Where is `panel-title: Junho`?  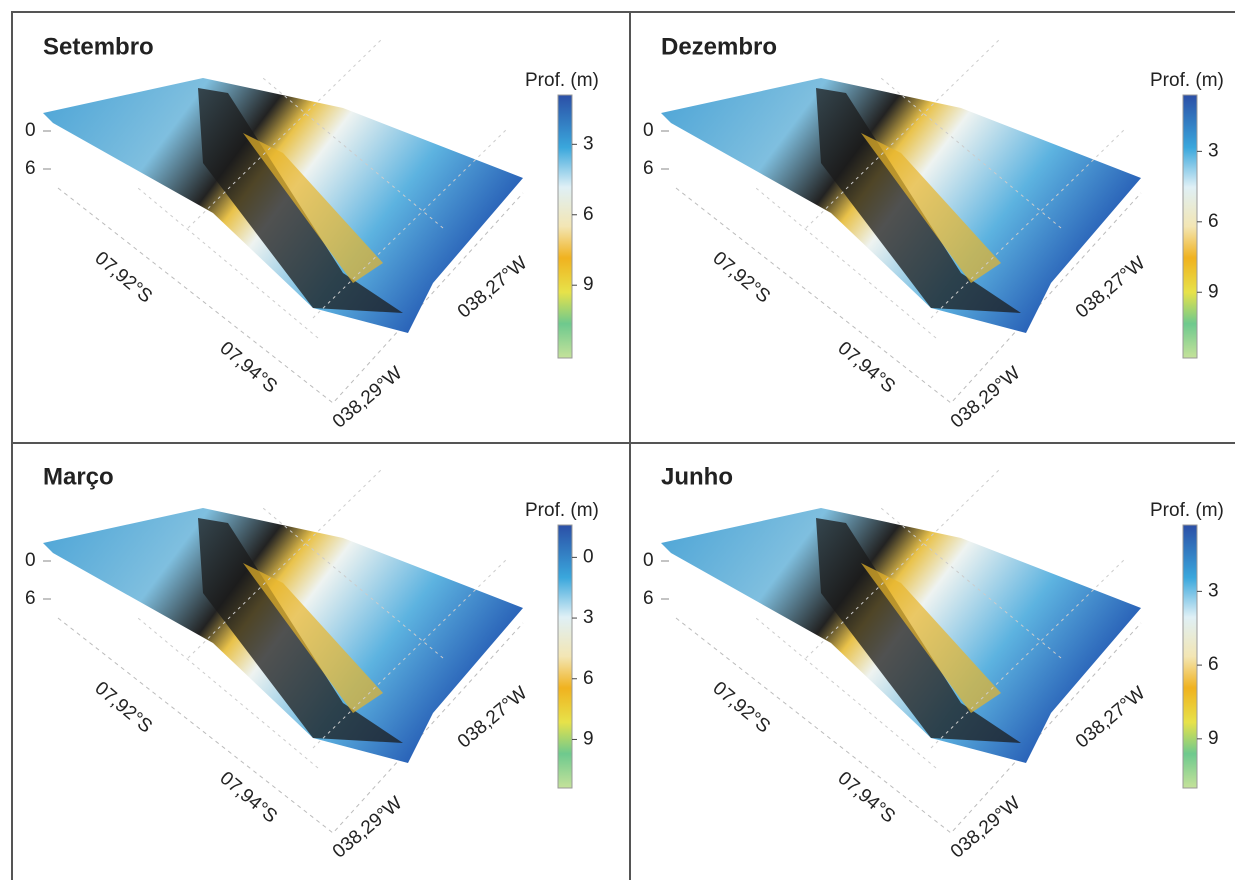
panel-title: Junho is located at coordinates (697, 476).